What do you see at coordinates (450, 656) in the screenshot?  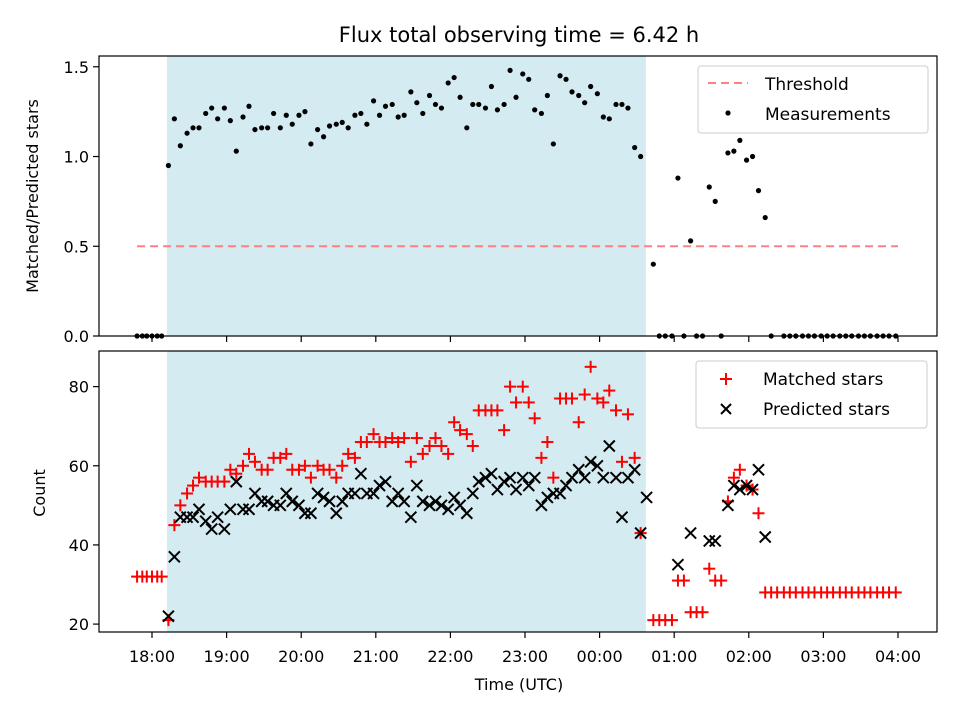 I see `x-tick-label: 22:00` at bounding box center [450, 656].